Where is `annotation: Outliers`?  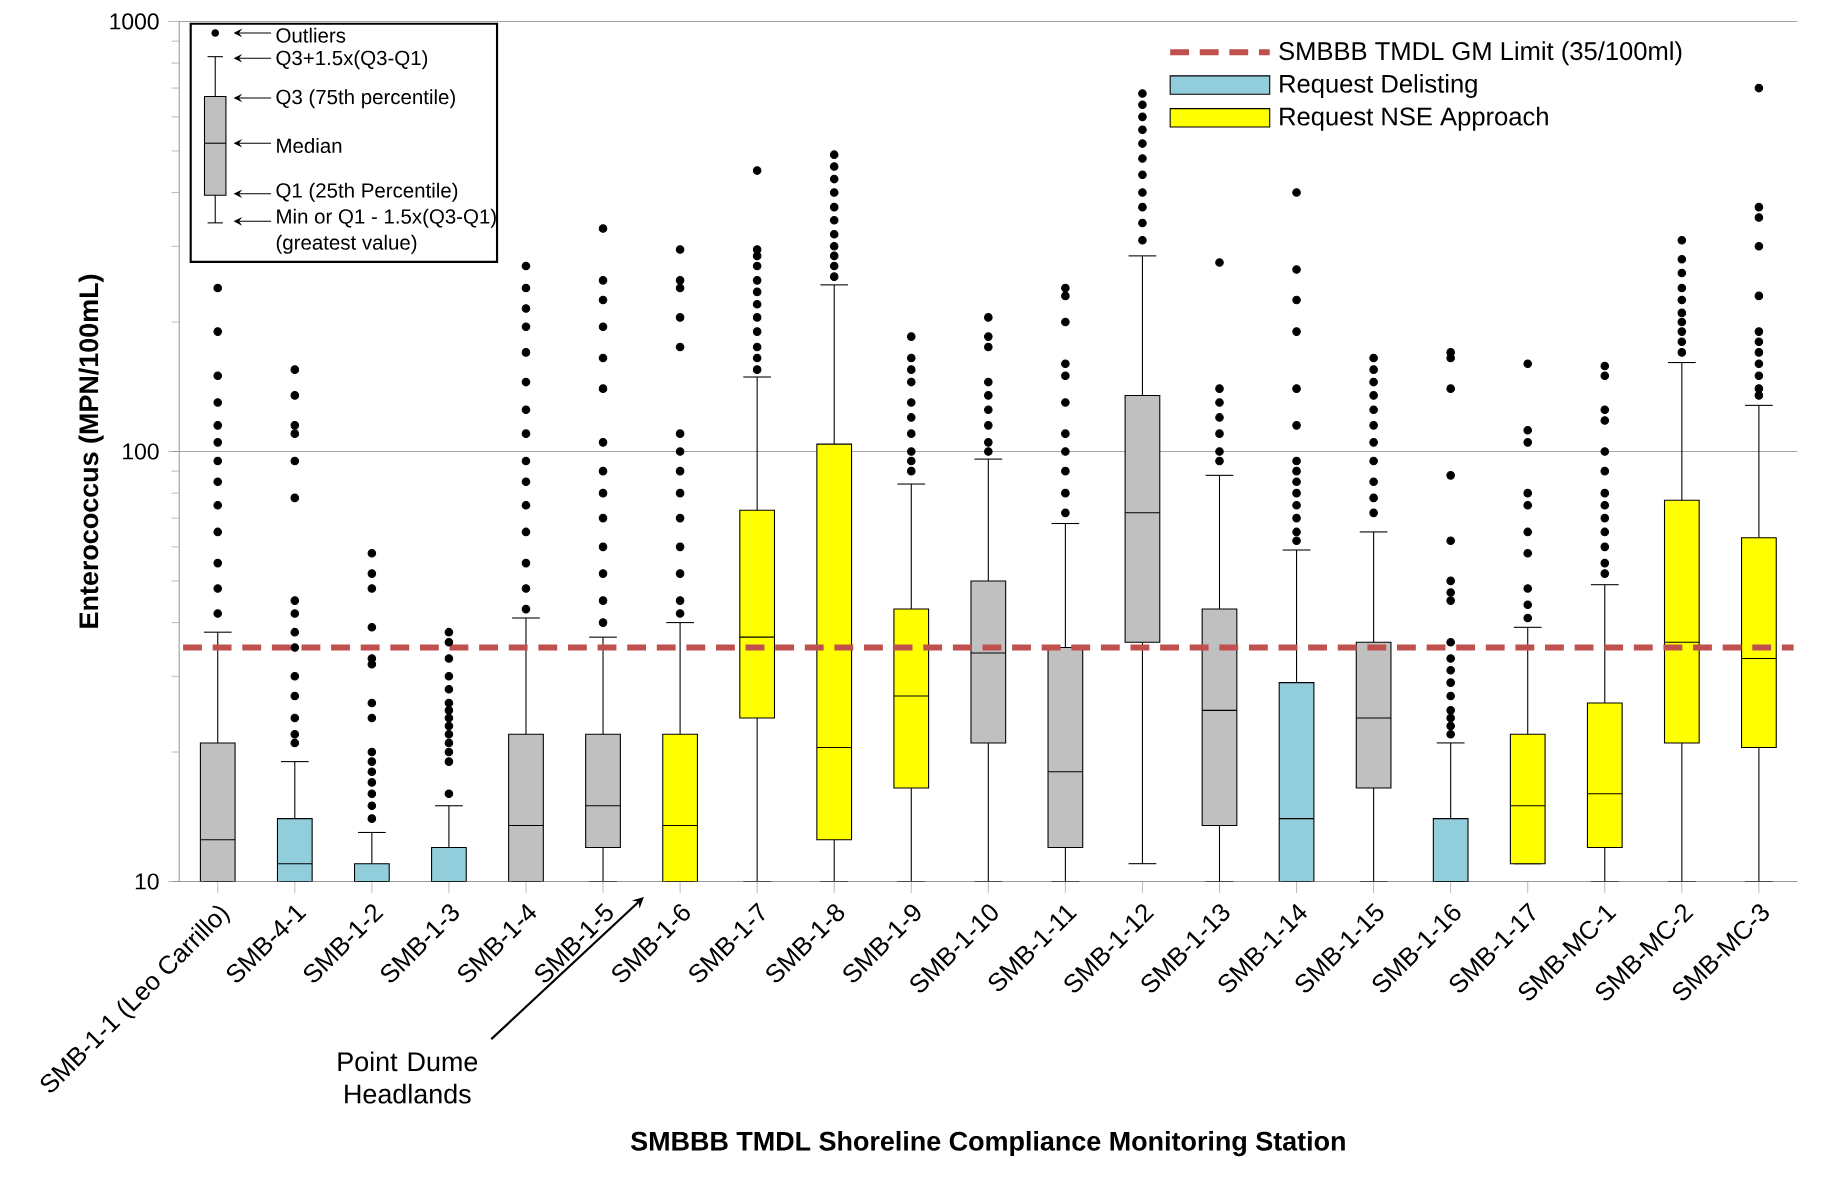 annotation: Outliers is located at coordinates (311, 35).